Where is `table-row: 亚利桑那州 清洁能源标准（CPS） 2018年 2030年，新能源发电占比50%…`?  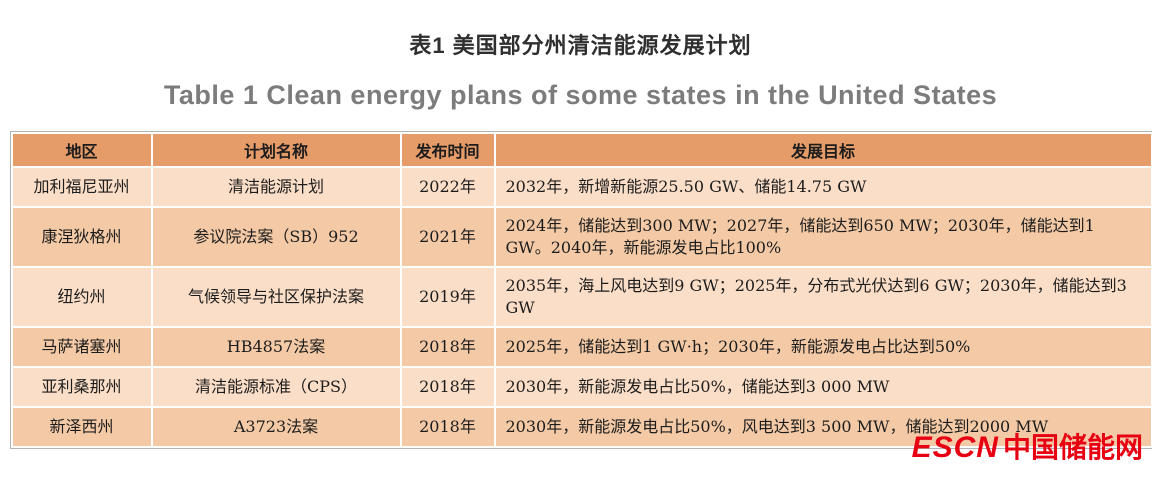
table-row: 亚利桑那州 清洁能源标准（CPS） 2018年 2030年，新能源发电占比50%… is located at coordinates (581, 387).